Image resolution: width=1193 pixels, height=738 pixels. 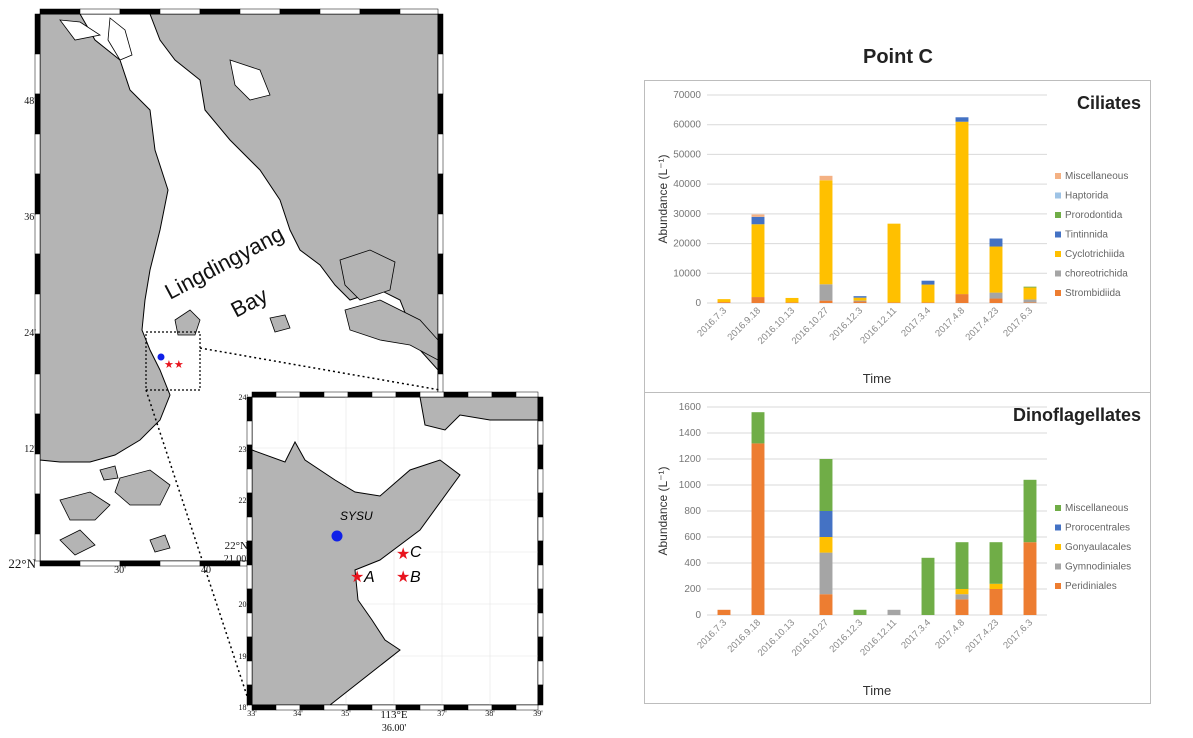 I want to click on y-axis-label: Abundance (L⁻¹), so click(x=663, y=510).